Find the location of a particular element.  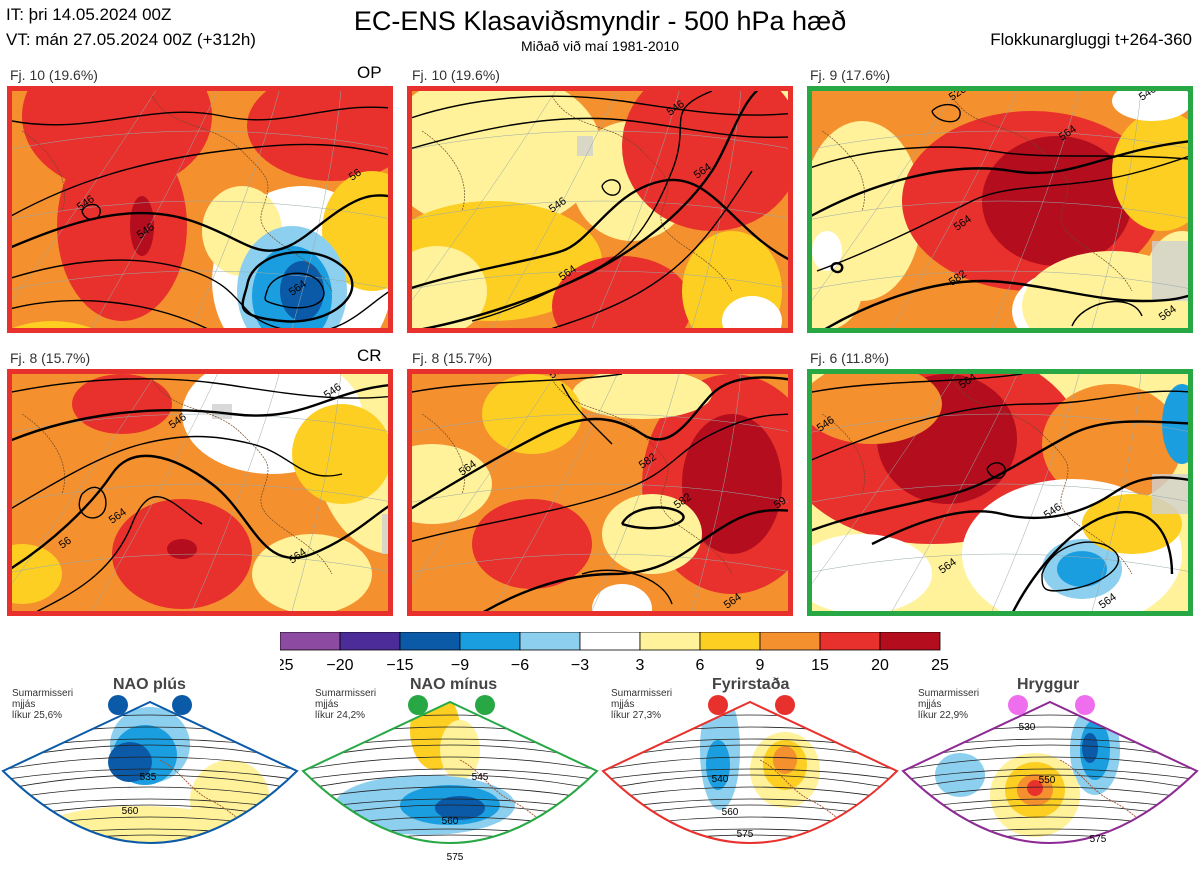

issue-time: IT: þri 14.05.2024 00Z is located at coordinates (89, 14).